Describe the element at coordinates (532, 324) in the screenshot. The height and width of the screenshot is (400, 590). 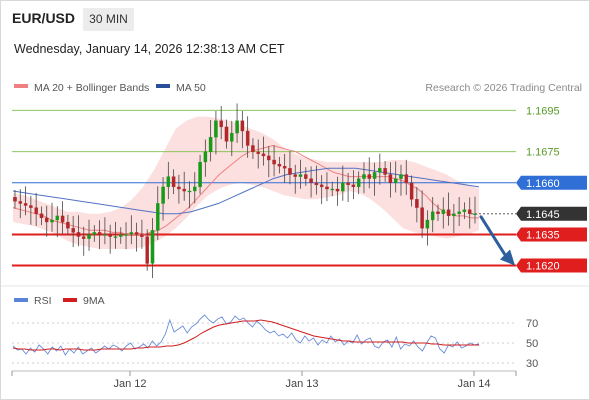
I see `rsi-tick-label: 70` at that location.